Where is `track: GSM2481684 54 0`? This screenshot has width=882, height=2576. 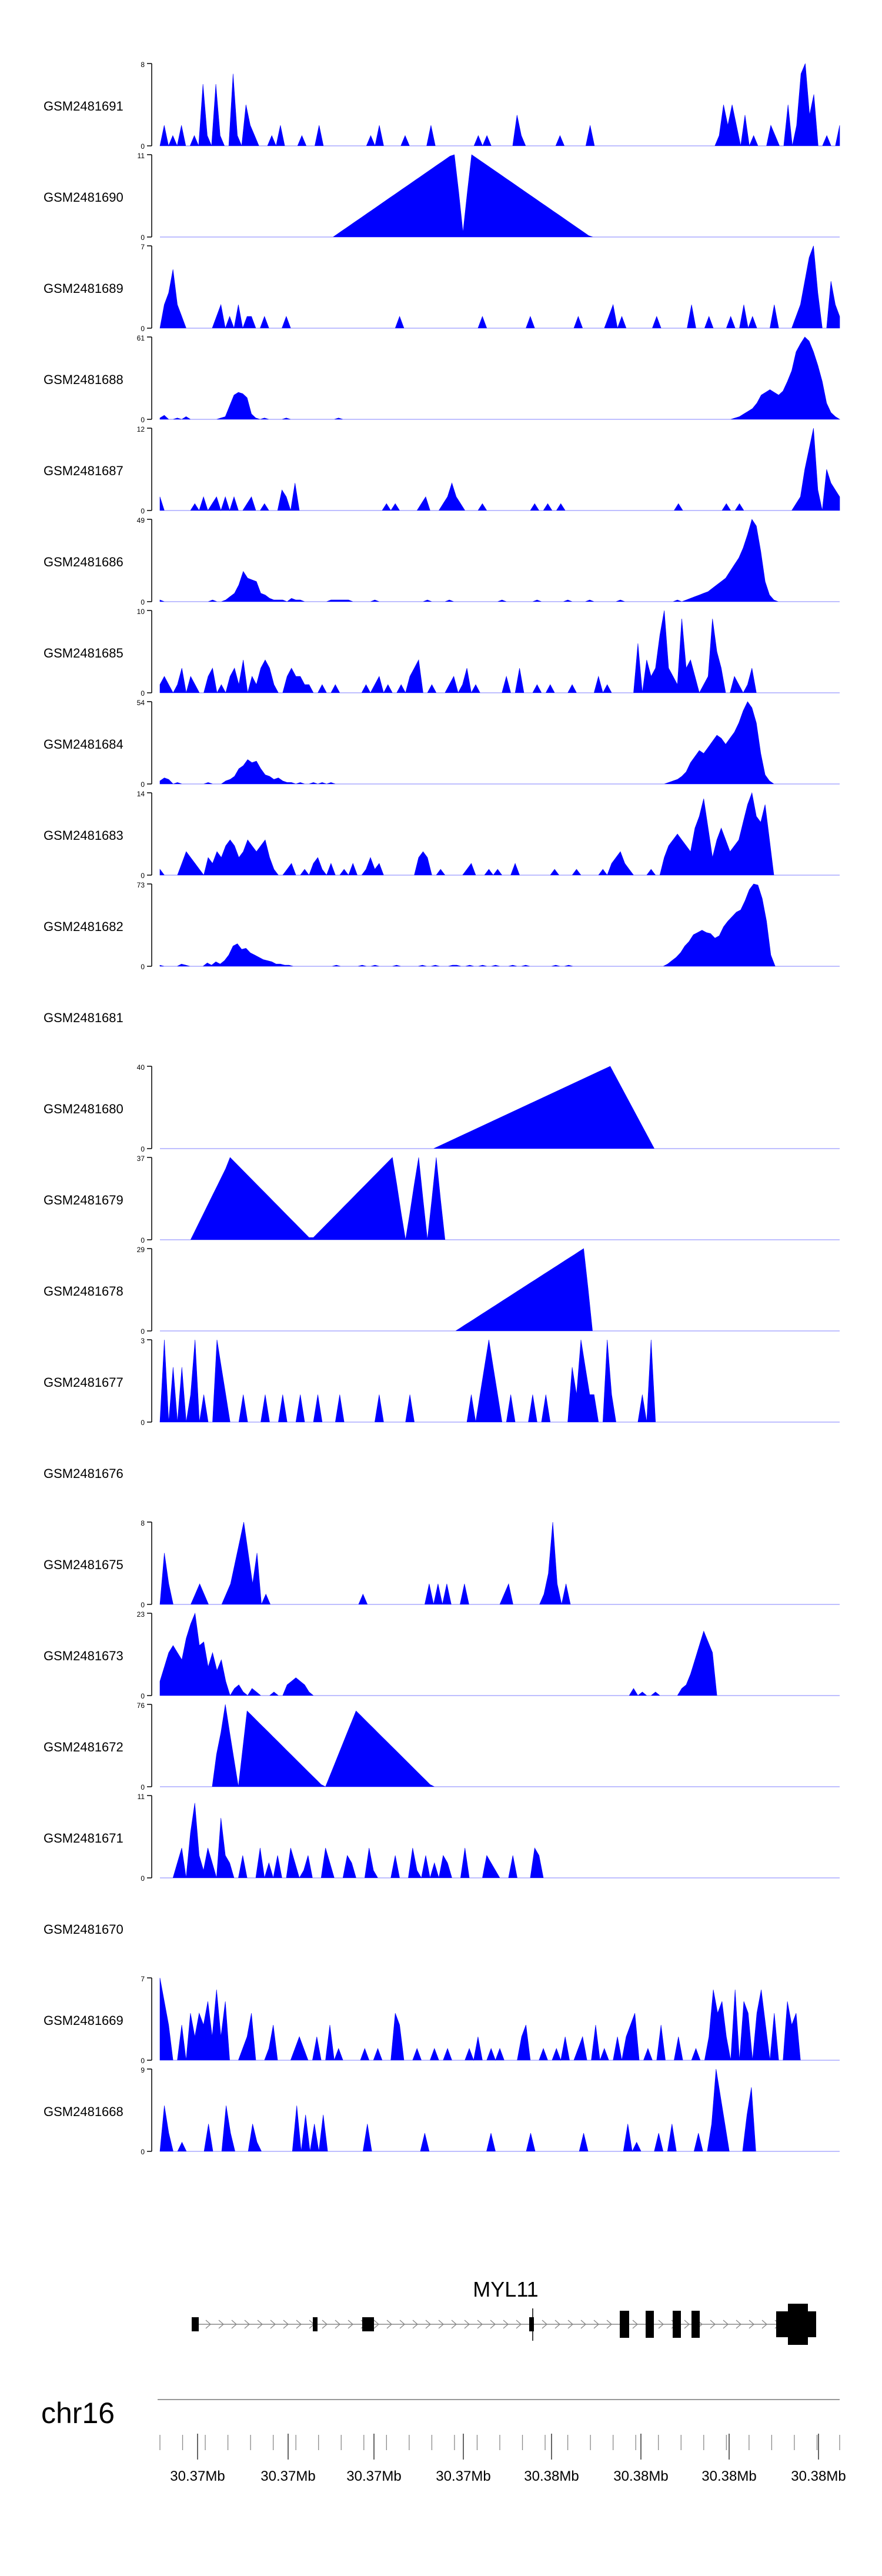 track: GSM2481684 54 0 is located at coordinates (442, 744).